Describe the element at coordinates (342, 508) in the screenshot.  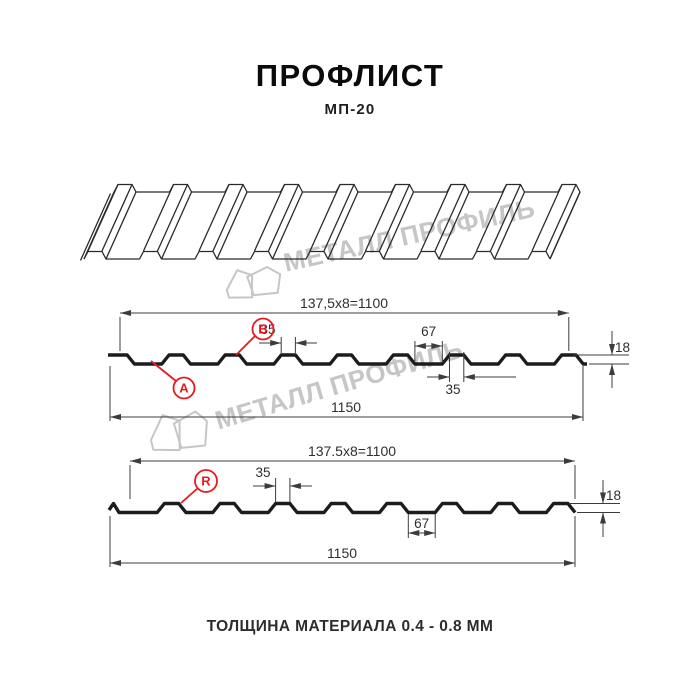
I see `profile-bottom-outline` at that location.